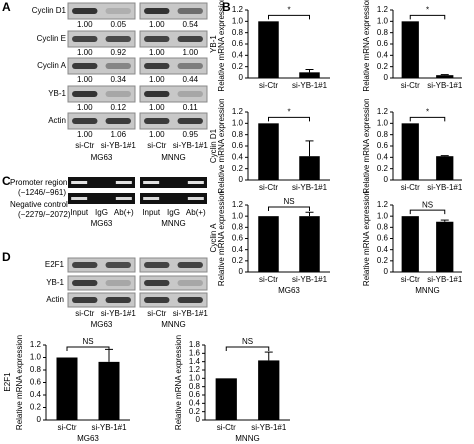  I want to click on density-value: 0.95, so click(190, 134).